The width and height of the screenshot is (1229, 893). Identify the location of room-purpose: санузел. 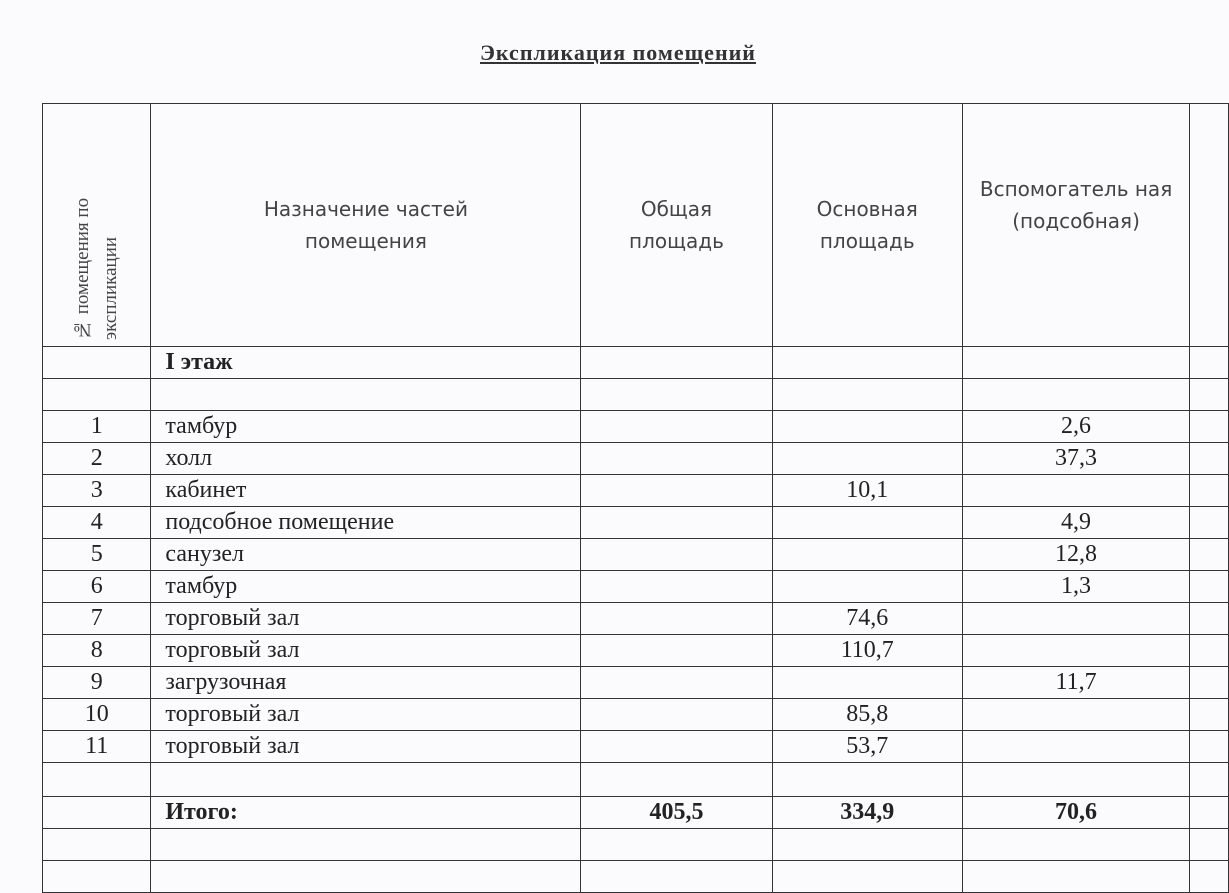
(366, 554).